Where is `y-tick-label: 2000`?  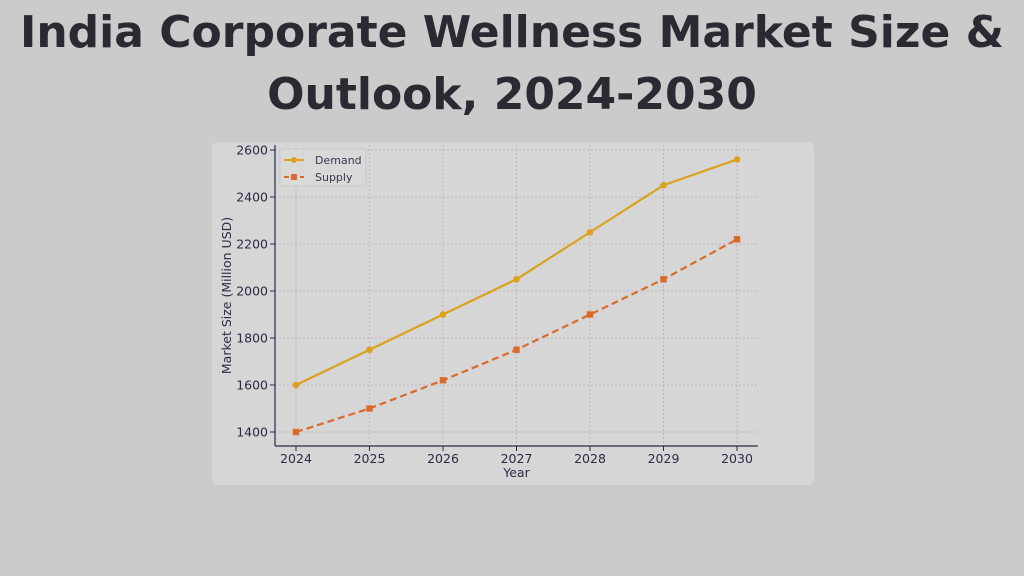 y-tick-label: 2000 is located at coordinates (252, 291).